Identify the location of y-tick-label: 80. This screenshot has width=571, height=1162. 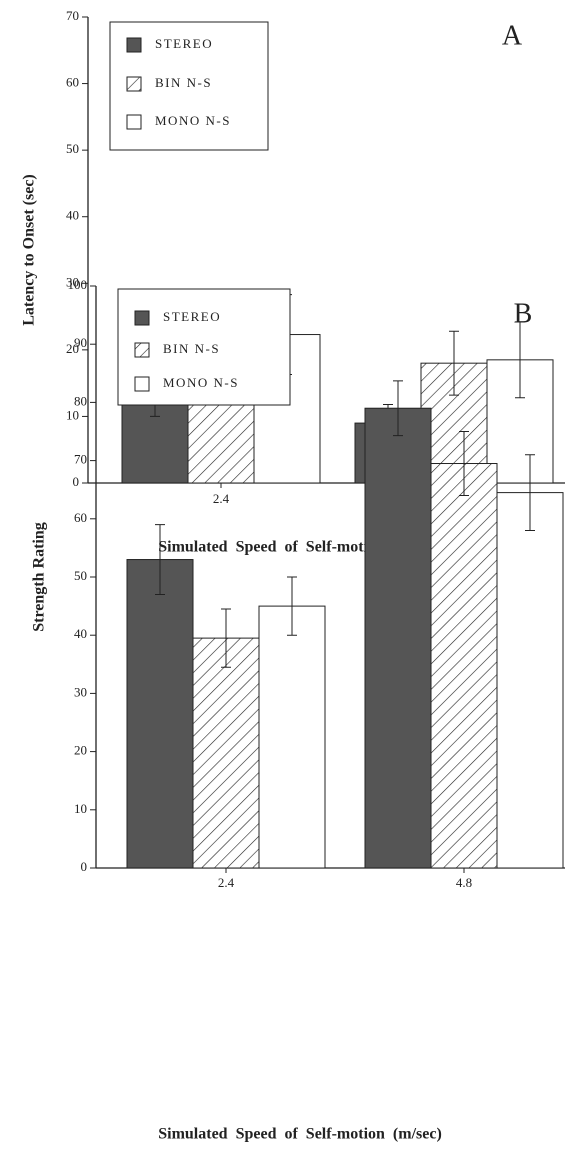
(80, 400).